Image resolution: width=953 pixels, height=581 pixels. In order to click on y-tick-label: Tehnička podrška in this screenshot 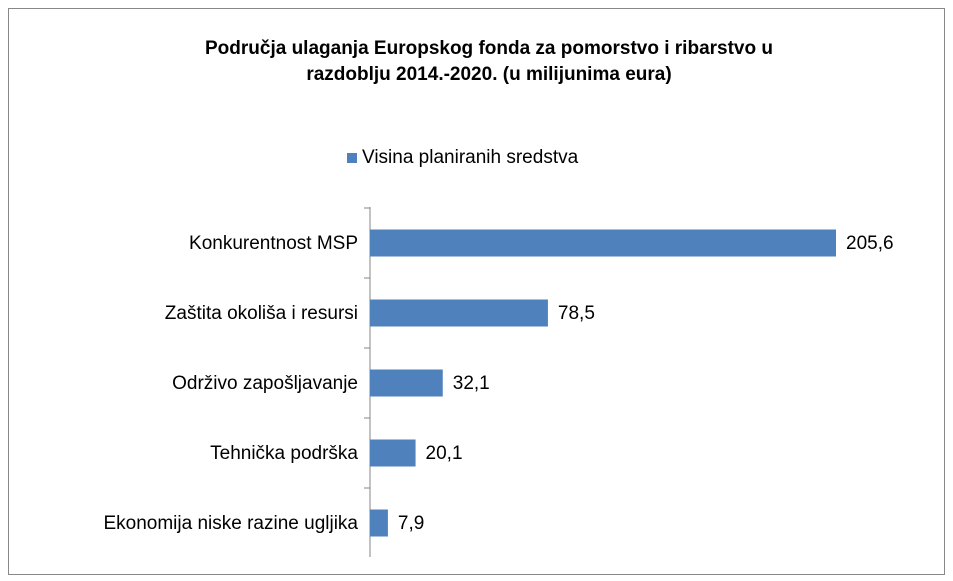, I will do `click(284, 453)`.